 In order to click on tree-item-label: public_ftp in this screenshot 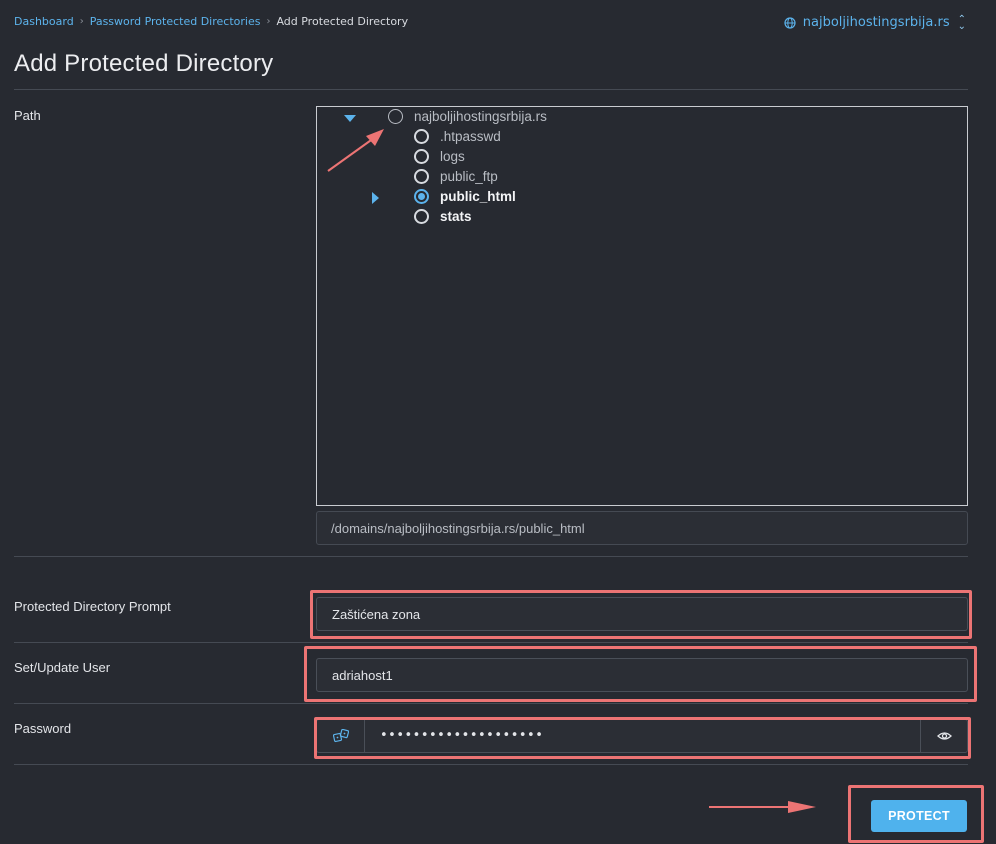, I will do `click(469, 176)`.